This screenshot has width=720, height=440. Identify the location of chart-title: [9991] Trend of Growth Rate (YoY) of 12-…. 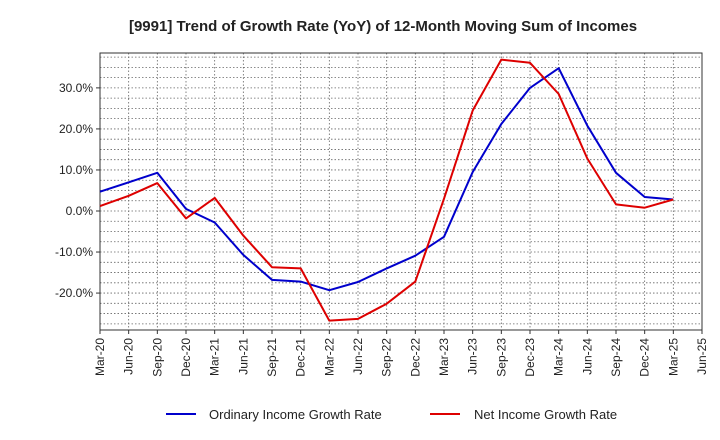
(383, 26).